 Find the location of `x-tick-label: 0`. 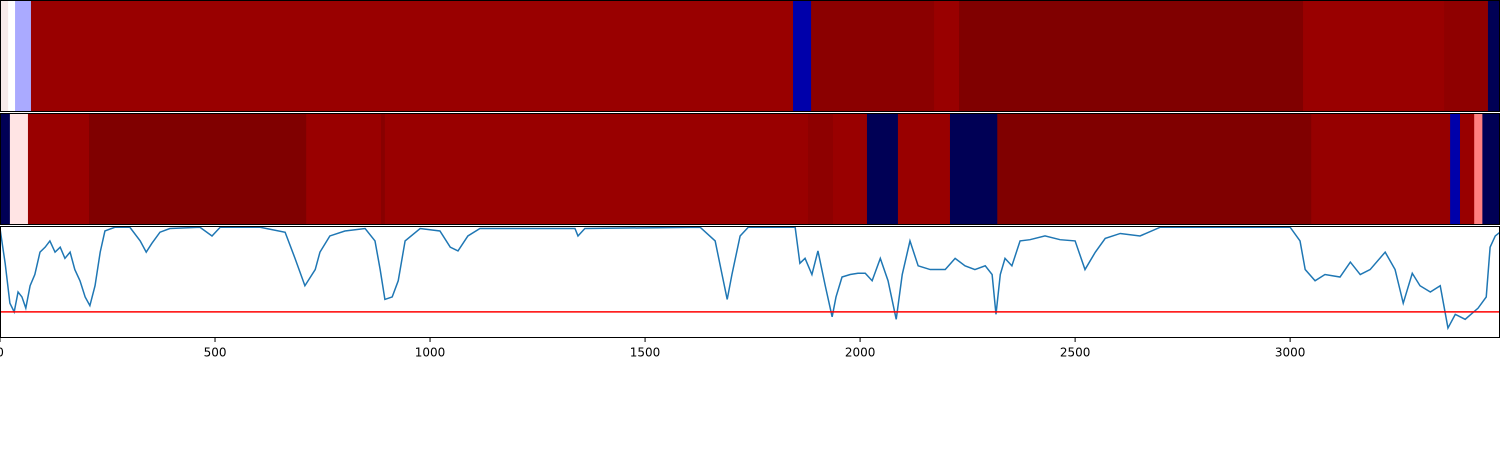

x-tick-label: 0 is located at coordinates (2, 353).